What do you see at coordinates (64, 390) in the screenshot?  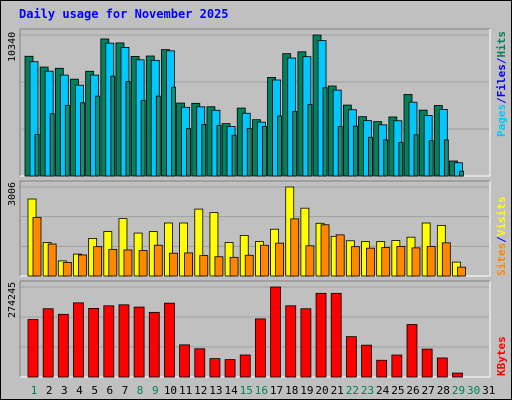 I see `day-label-3: 3` at bounding box center [64, 390].